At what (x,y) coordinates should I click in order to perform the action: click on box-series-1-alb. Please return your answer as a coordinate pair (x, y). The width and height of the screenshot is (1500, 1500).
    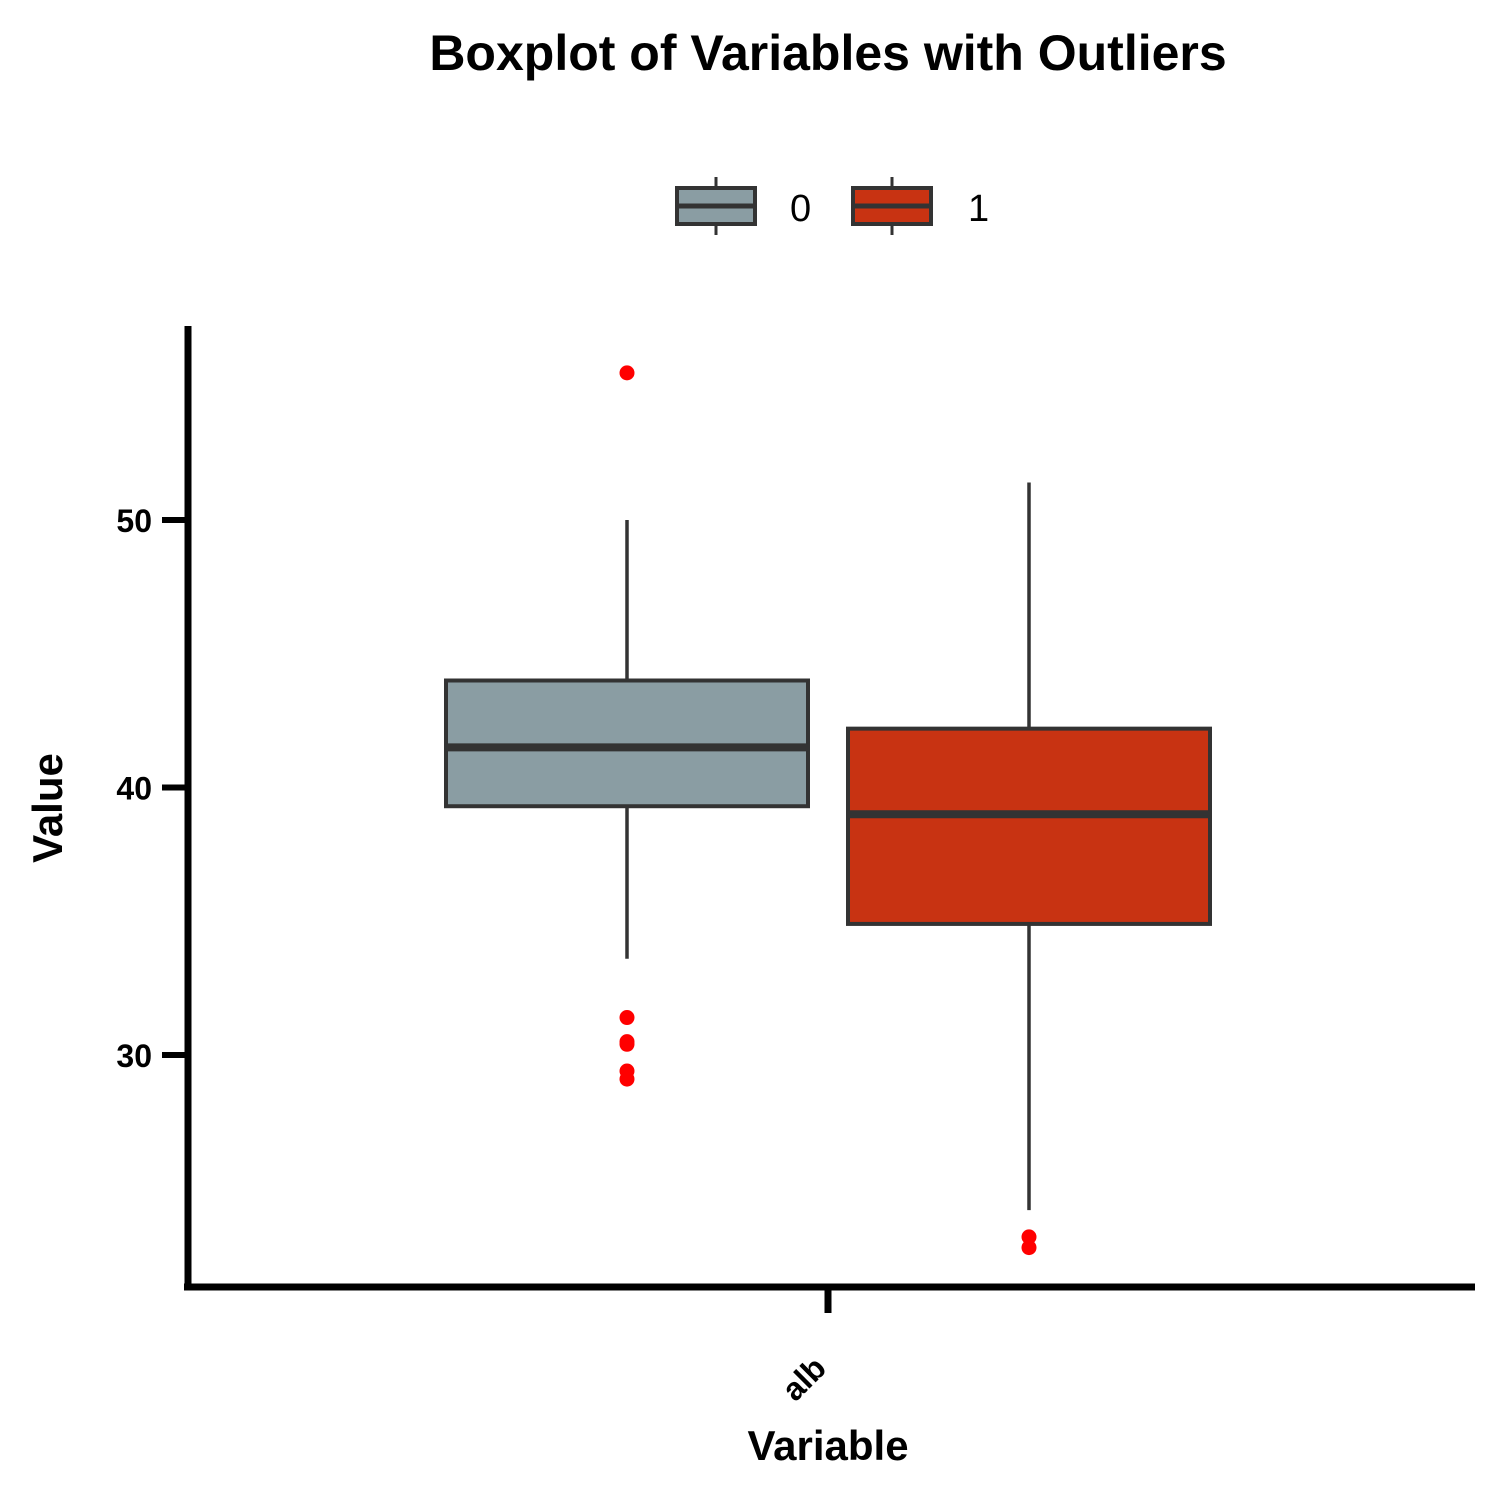
    Looking at the image, I should click on (1029, 869).